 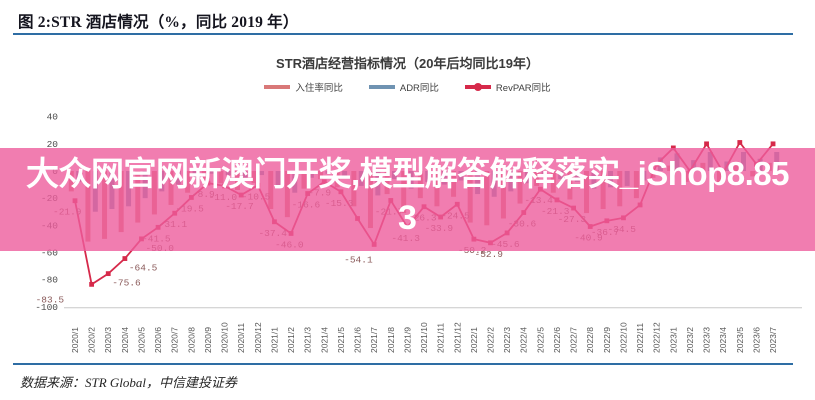 I want to click on revpar-line-marker-swatch-icon, so click(x=477, y=86).